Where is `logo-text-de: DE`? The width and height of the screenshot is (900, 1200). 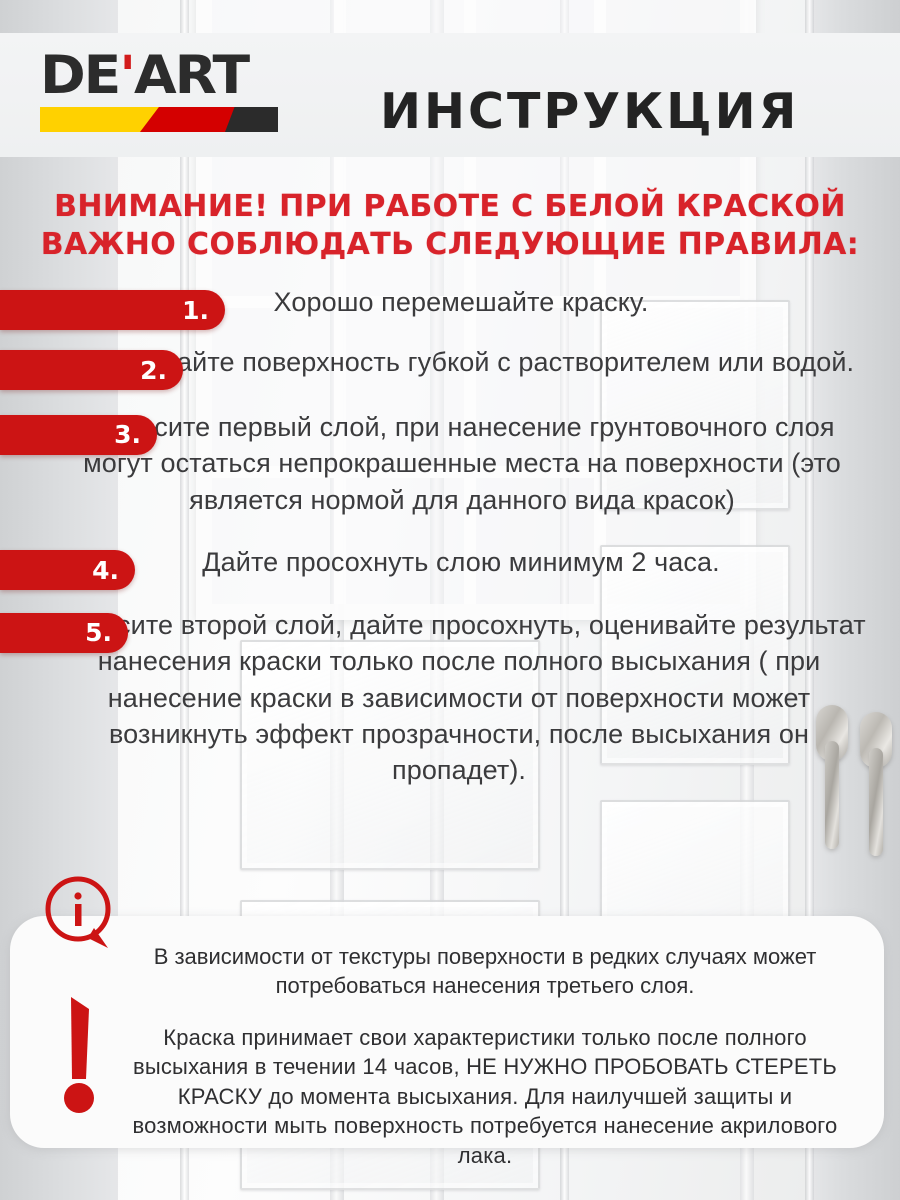
logo-text-de: DE is located at coordinates (80, 75).